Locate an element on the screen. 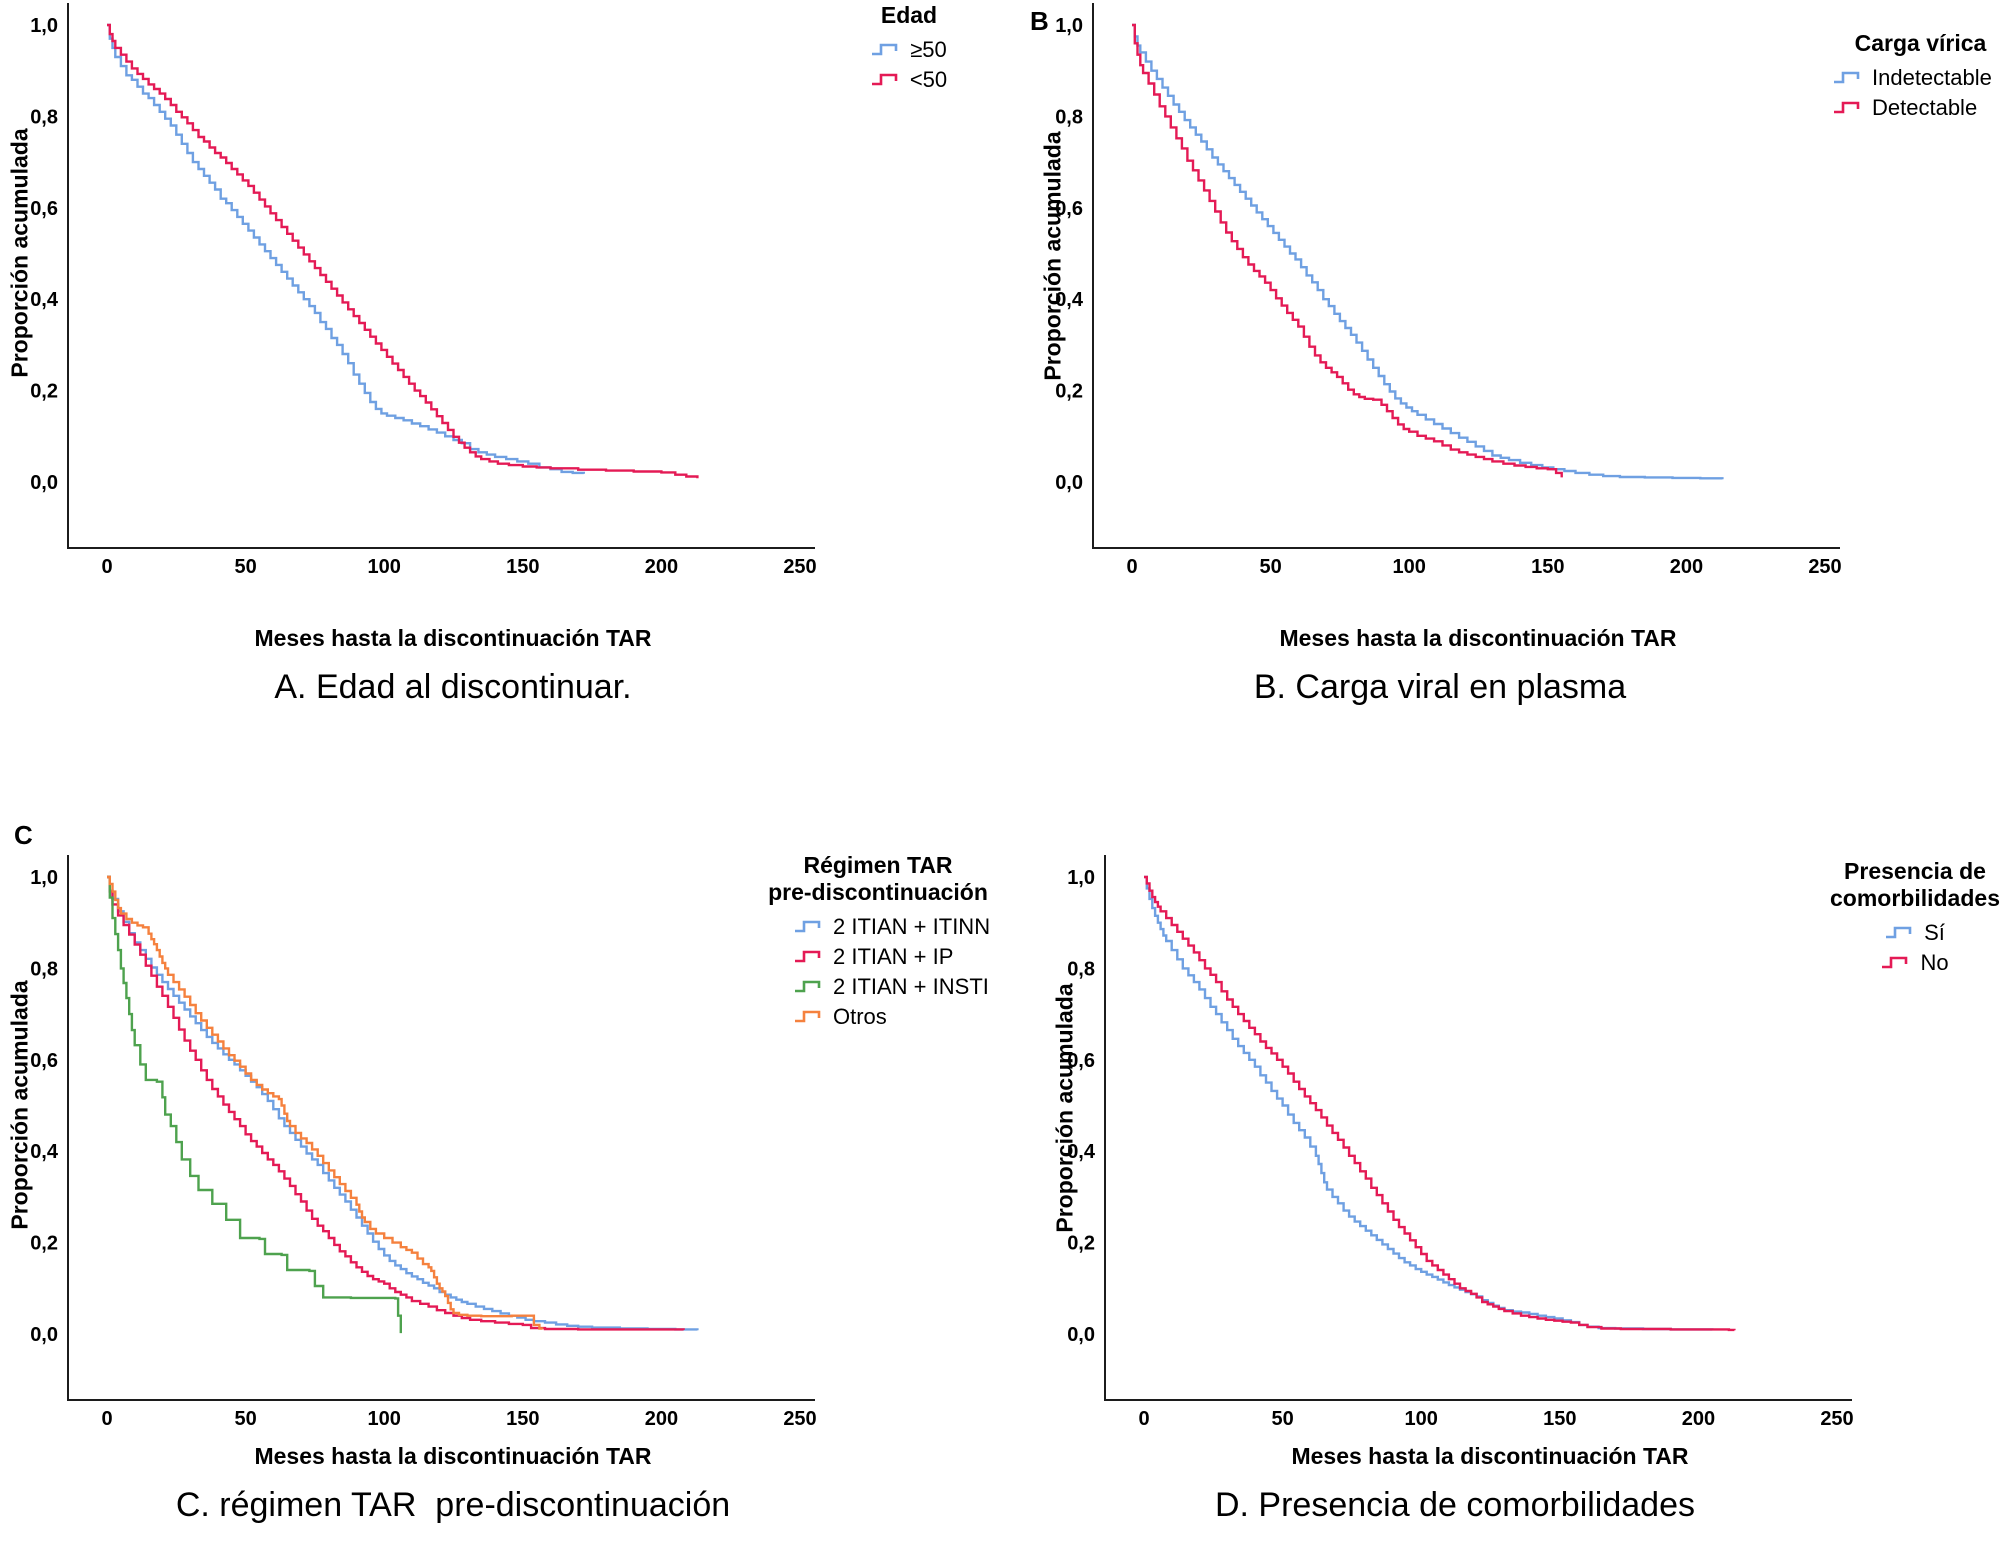 The image size is (2008, 1554). km-curve-2 ITIAN + IP is located at coordinates (396, 1103).